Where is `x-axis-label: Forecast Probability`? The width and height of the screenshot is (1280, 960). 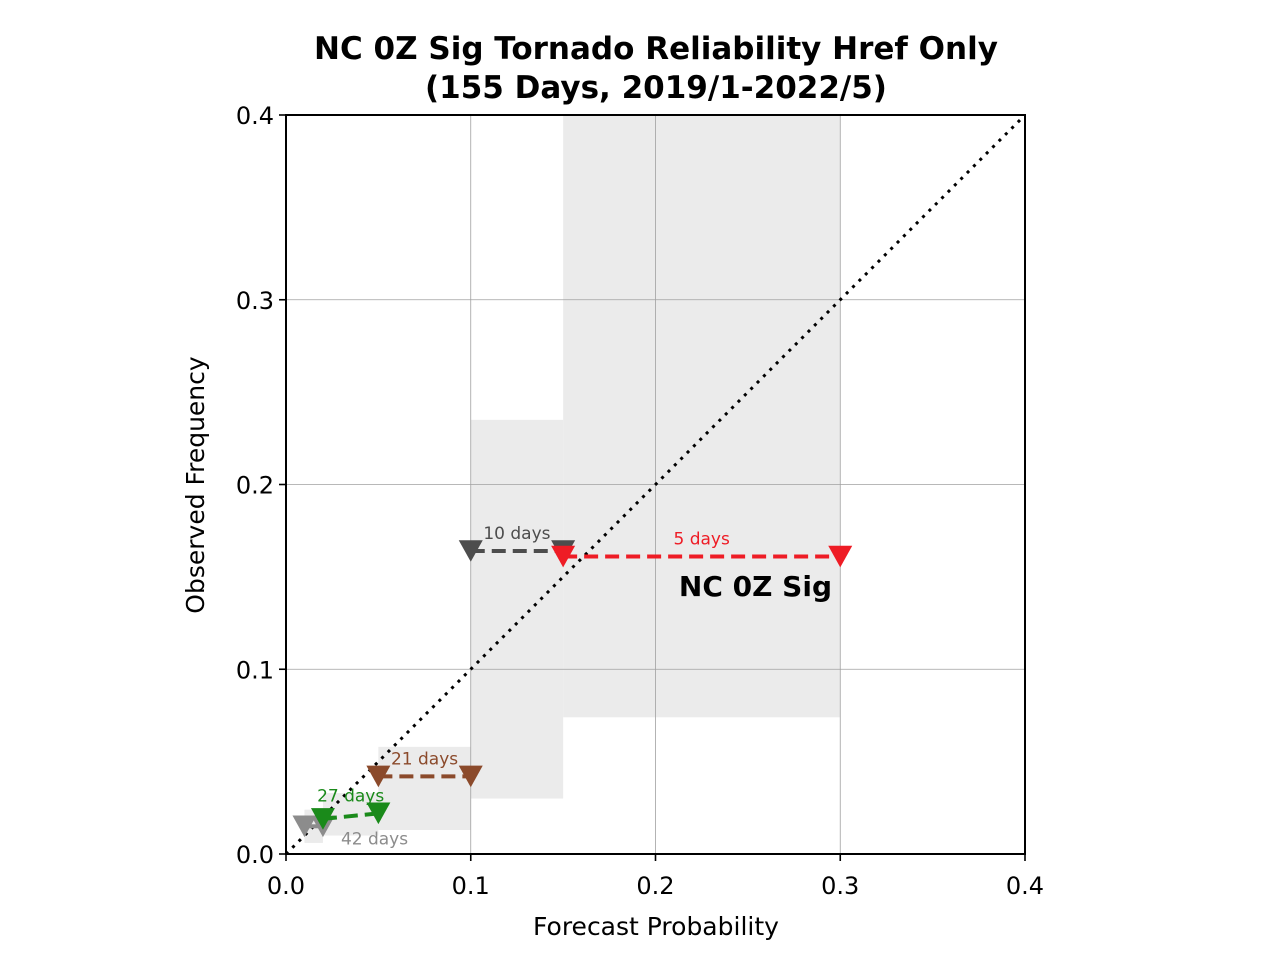
x-axis-label: Forecast Probability is located at coordinates (656, 926).